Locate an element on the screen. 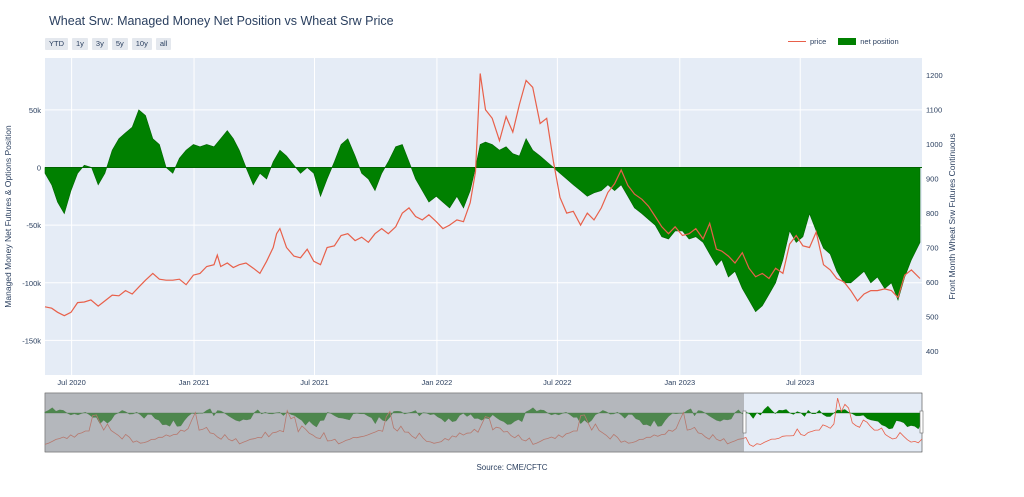 Image resolution: width=1024 pixels, height=497 pixels. left-tick-label: -50k is located at coordinates (33, 225).